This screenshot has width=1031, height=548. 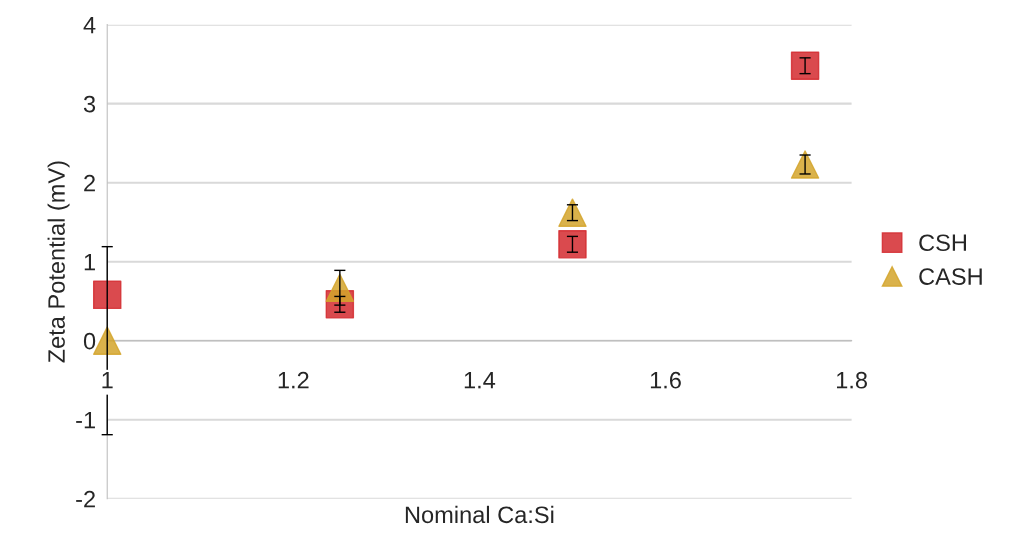 I want to click on y-tick-label: 2, so click(x=89, y=183).